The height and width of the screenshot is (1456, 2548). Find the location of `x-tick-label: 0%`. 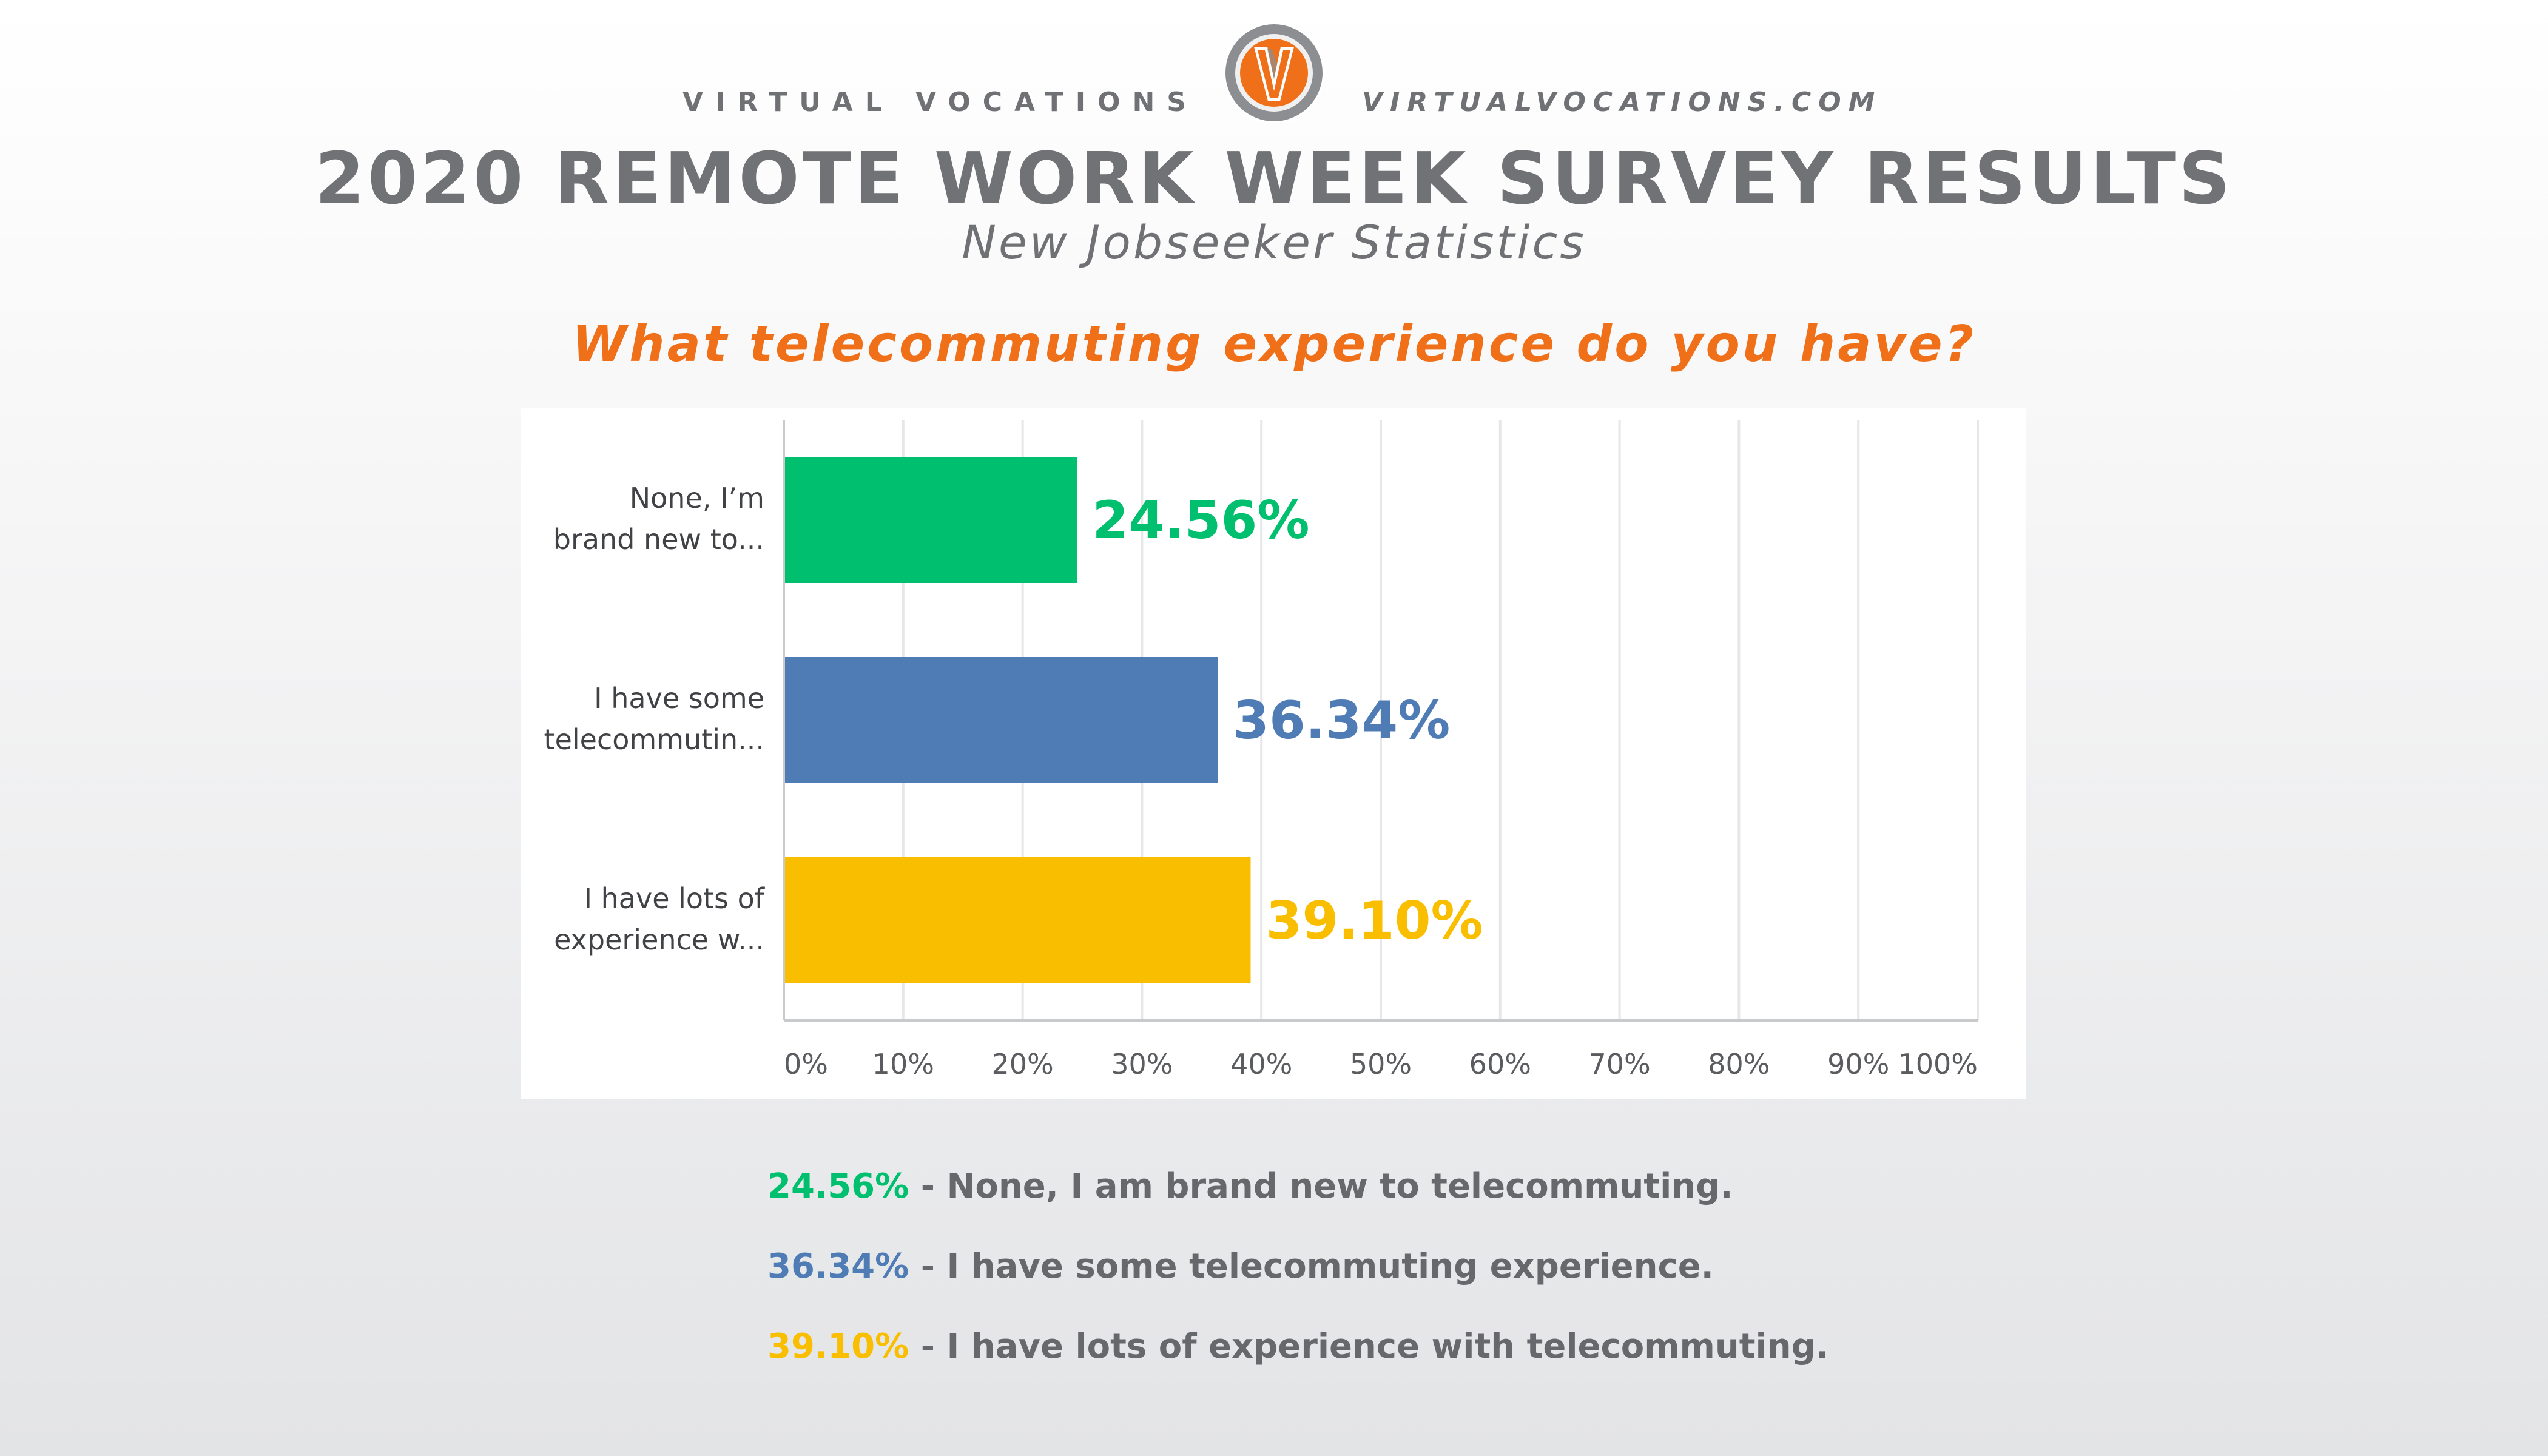

x-tick-label: 0% is located at coordinates (806, 1064).